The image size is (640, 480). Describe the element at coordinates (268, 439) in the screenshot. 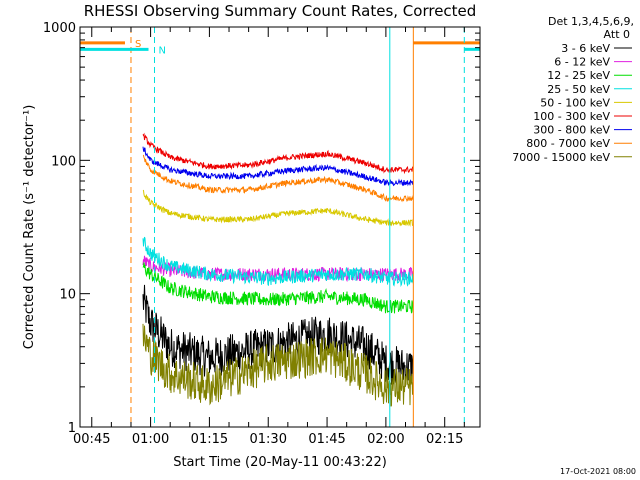

I see `x-tick-label-3: 01:30` at that location.